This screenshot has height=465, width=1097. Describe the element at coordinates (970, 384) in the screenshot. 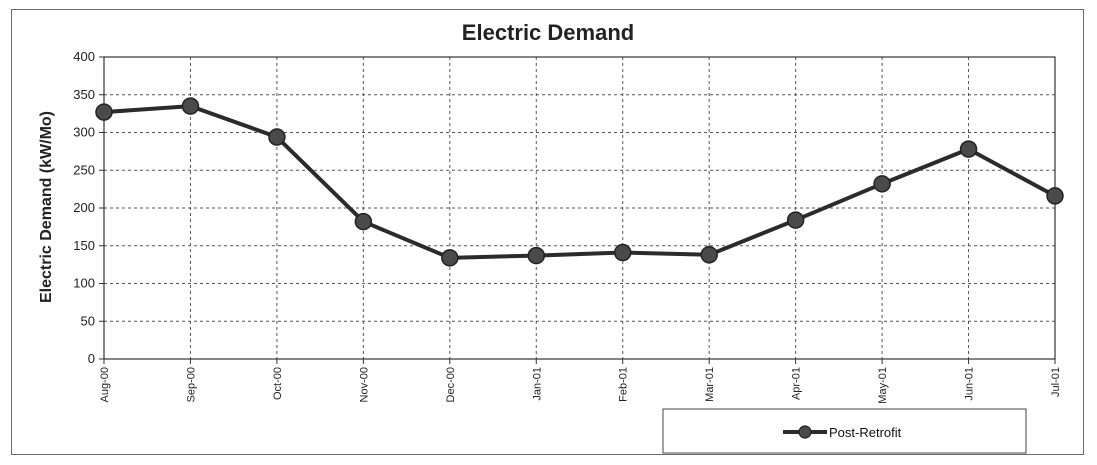

I see `x-tick-label: Jun-01` at that location.